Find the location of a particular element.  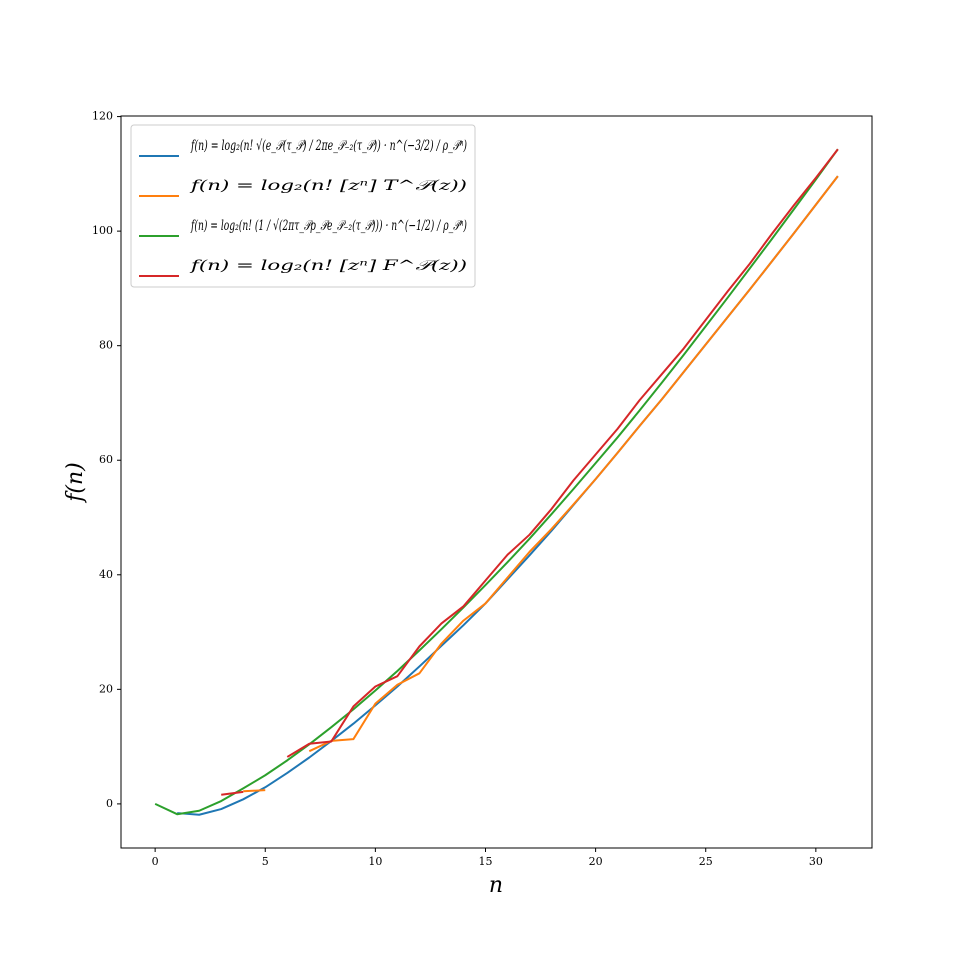

y-tick-label: 120 is located at coordinates (102, 116).